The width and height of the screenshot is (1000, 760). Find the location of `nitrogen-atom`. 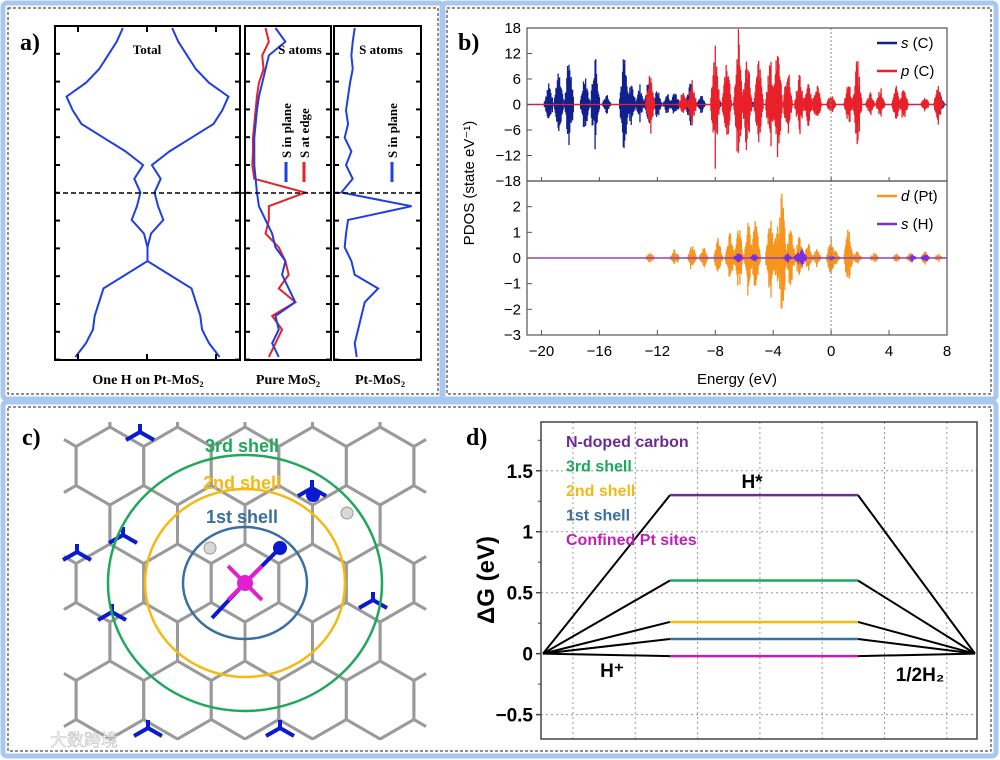

nitrogen-atom is located at coordinates (280, 548).